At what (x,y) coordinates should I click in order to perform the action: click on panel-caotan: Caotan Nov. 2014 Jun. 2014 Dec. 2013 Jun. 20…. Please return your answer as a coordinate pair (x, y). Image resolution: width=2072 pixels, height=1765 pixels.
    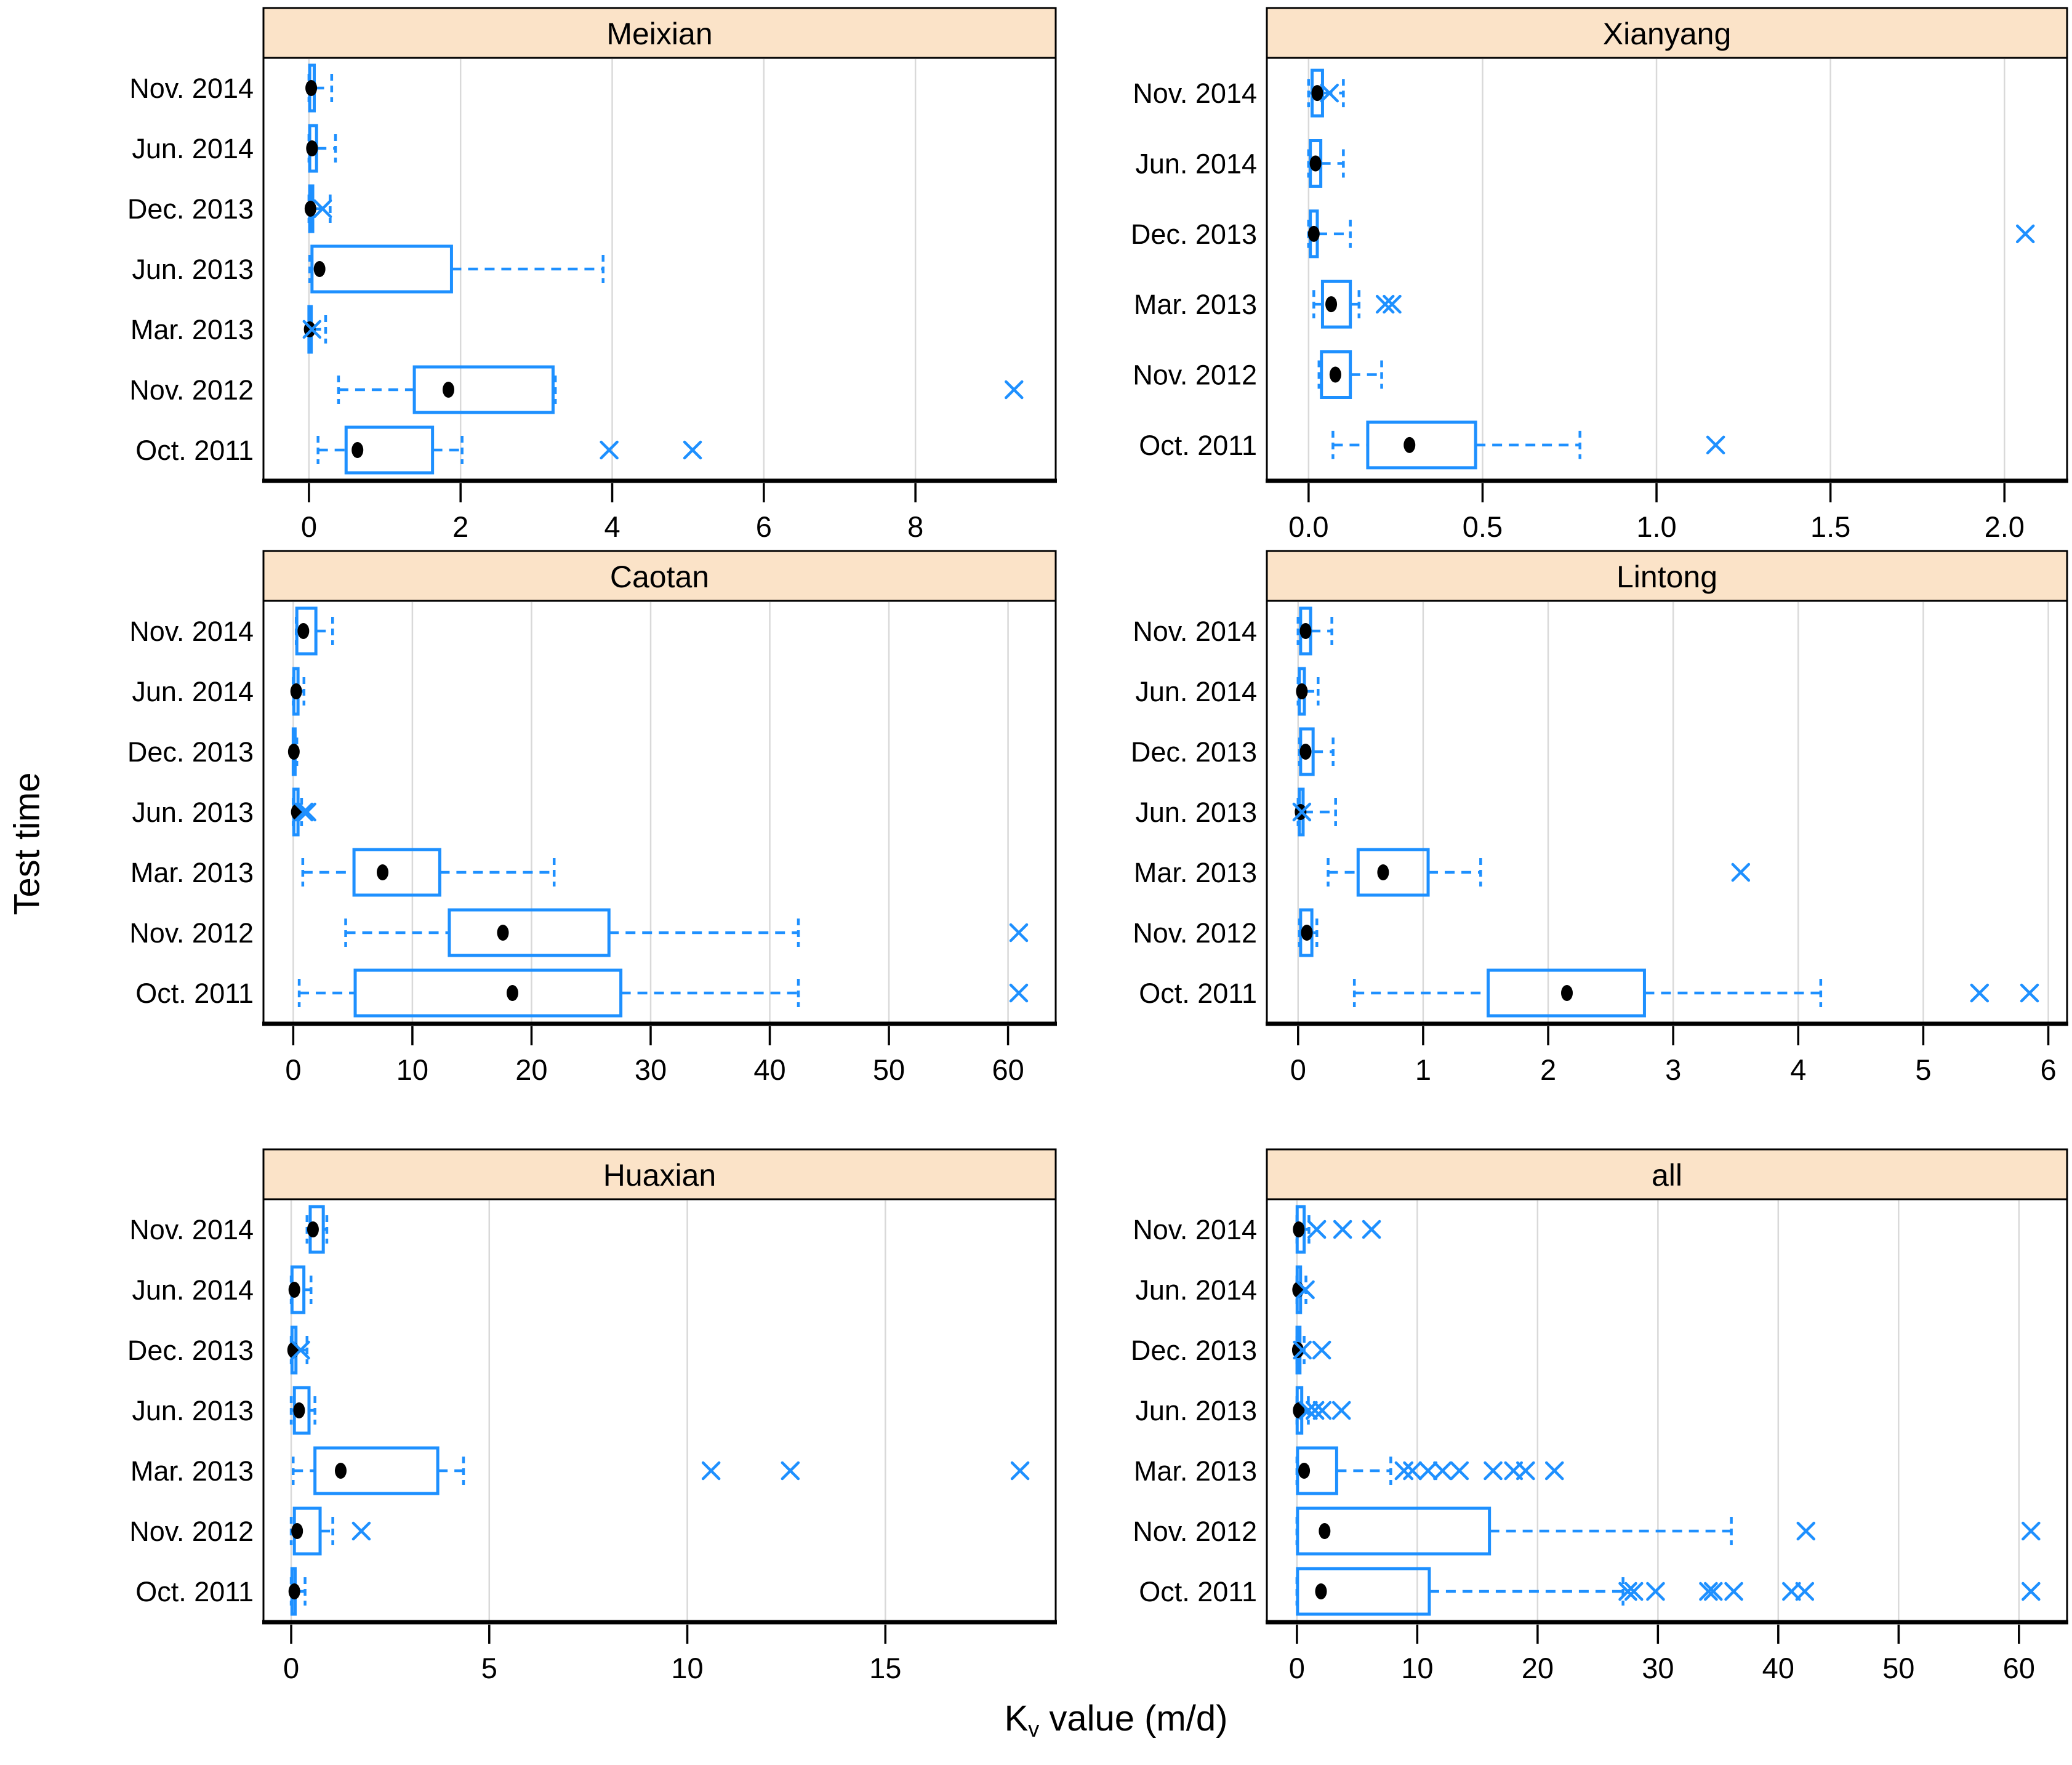
    Looking at the image, I should click on (592, 818).